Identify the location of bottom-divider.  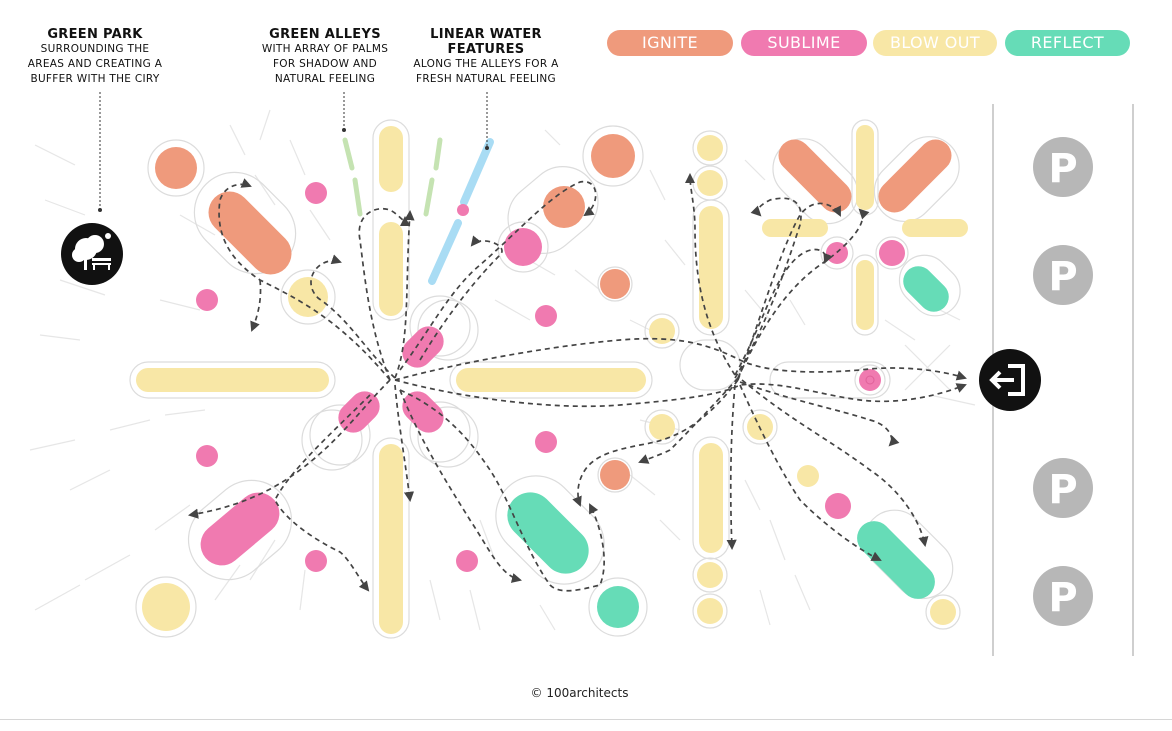
(586, 719).